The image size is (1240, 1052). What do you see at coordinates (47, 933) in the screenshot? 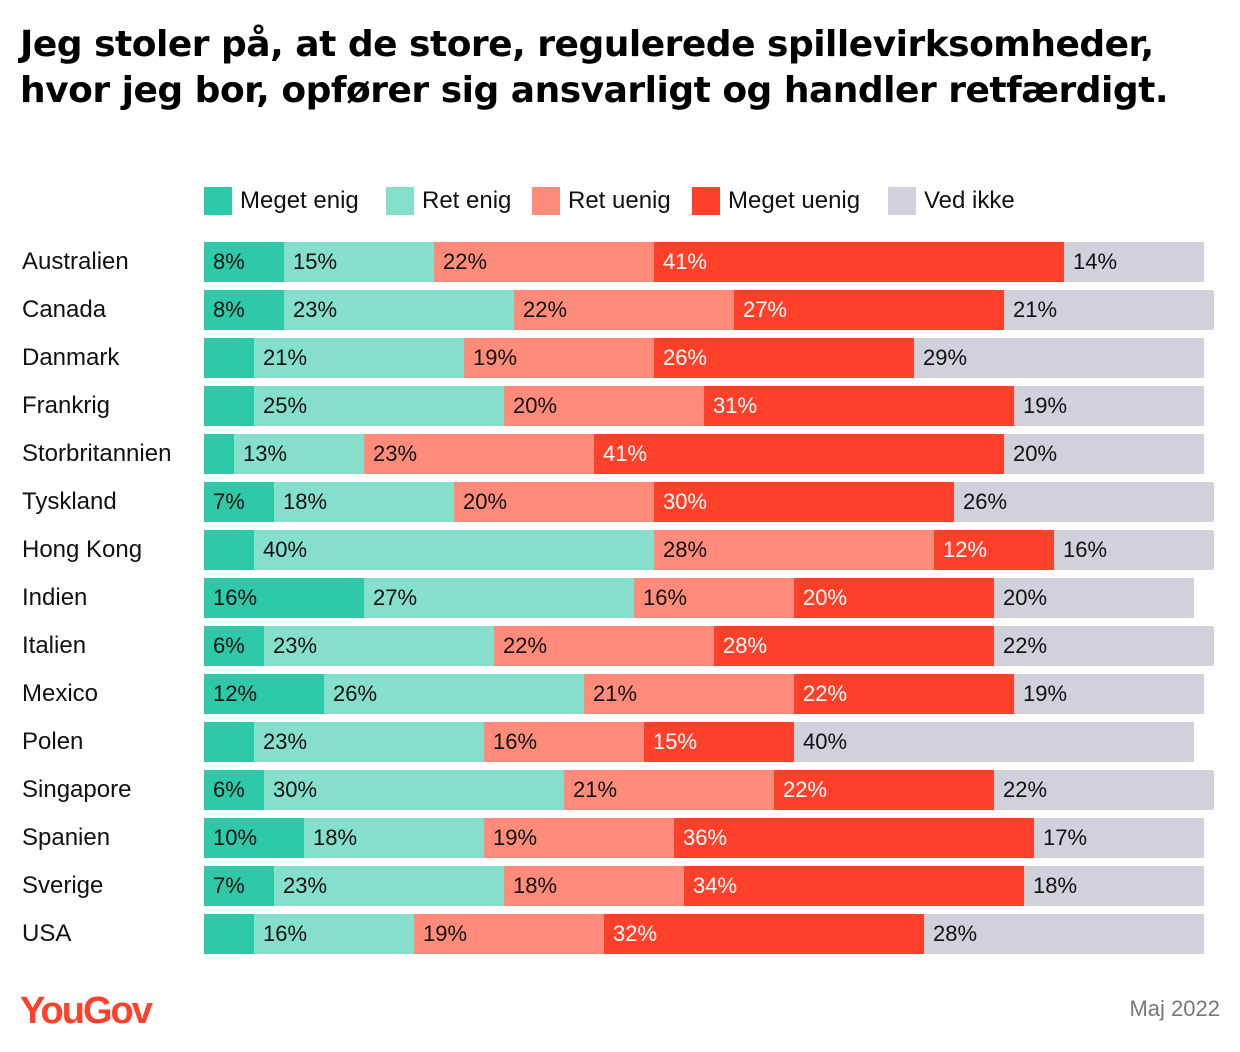
I see `category-label: USA` at bounding box center [47, 933].